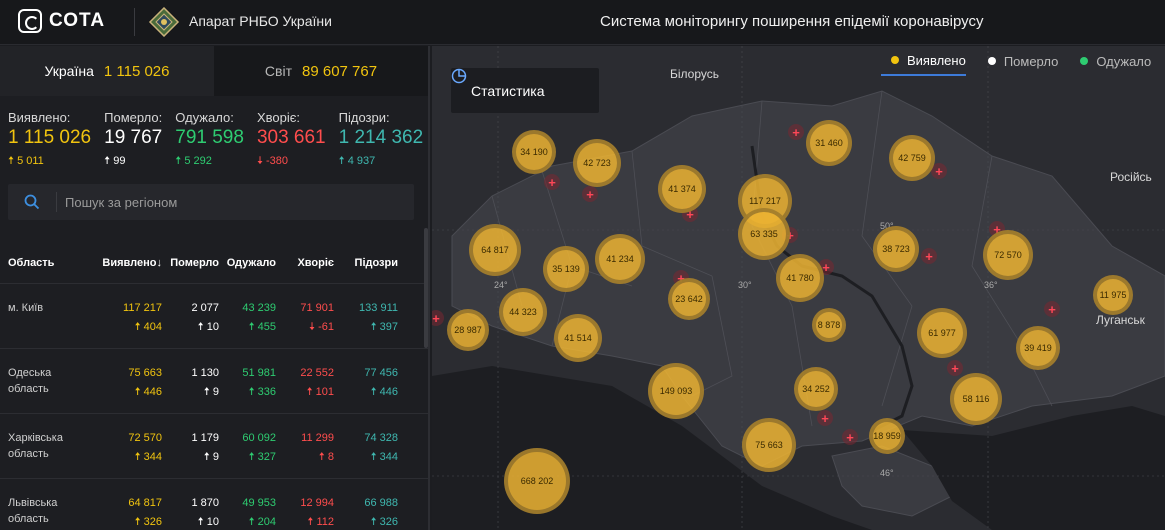 The image size is (1165, 530). What do you see at coordinates (534, 152) in the screenshot?
I see `region-case-bubble: 34 190` at bounding box center [534, 152].